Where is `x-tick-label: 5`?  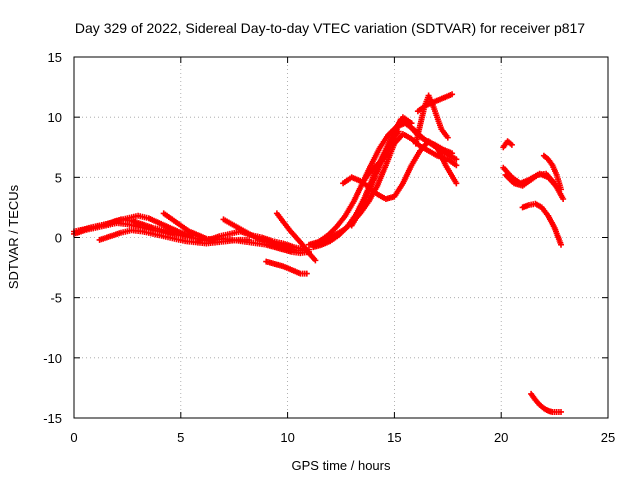 x-tick-label: 5 is located at coordinates (180, 437).